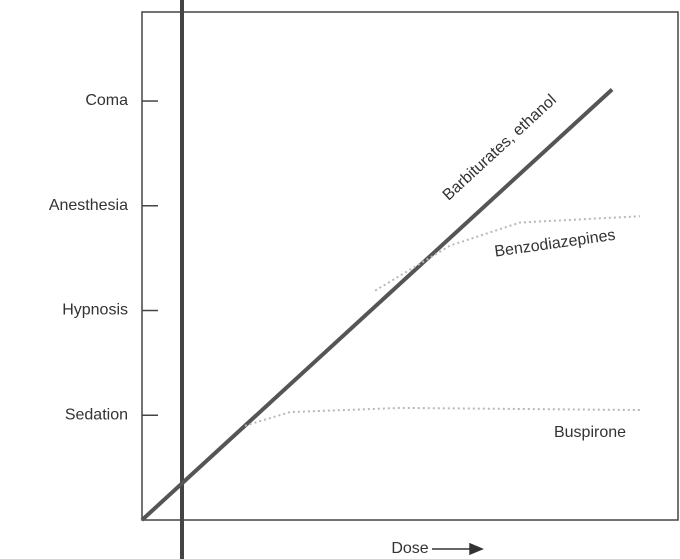  Describe the element at coordinates (88, 205) in the screenshot. I see `y-tick-label: Anesthesia` at that location.